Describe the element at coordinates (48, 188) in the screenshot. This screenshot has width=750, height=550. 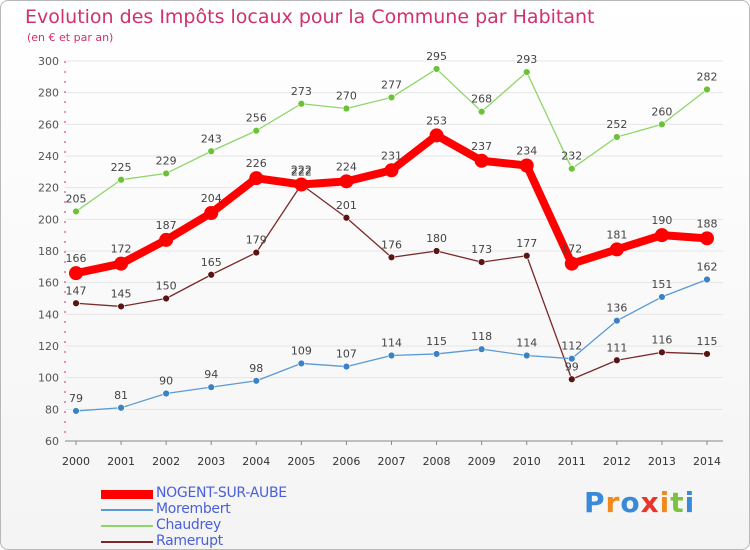
I see `y-tick-label: 220` at that location.